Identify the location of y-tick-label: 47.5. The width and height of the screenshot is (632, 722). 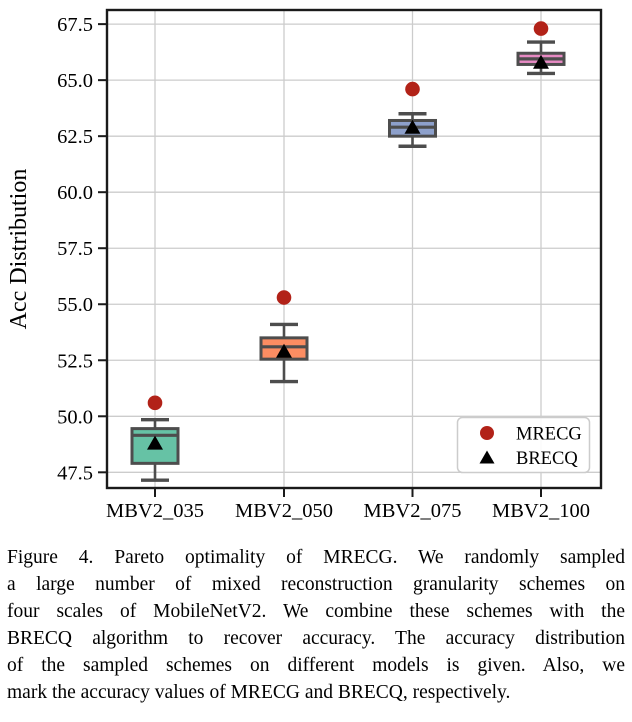
(75, 473).